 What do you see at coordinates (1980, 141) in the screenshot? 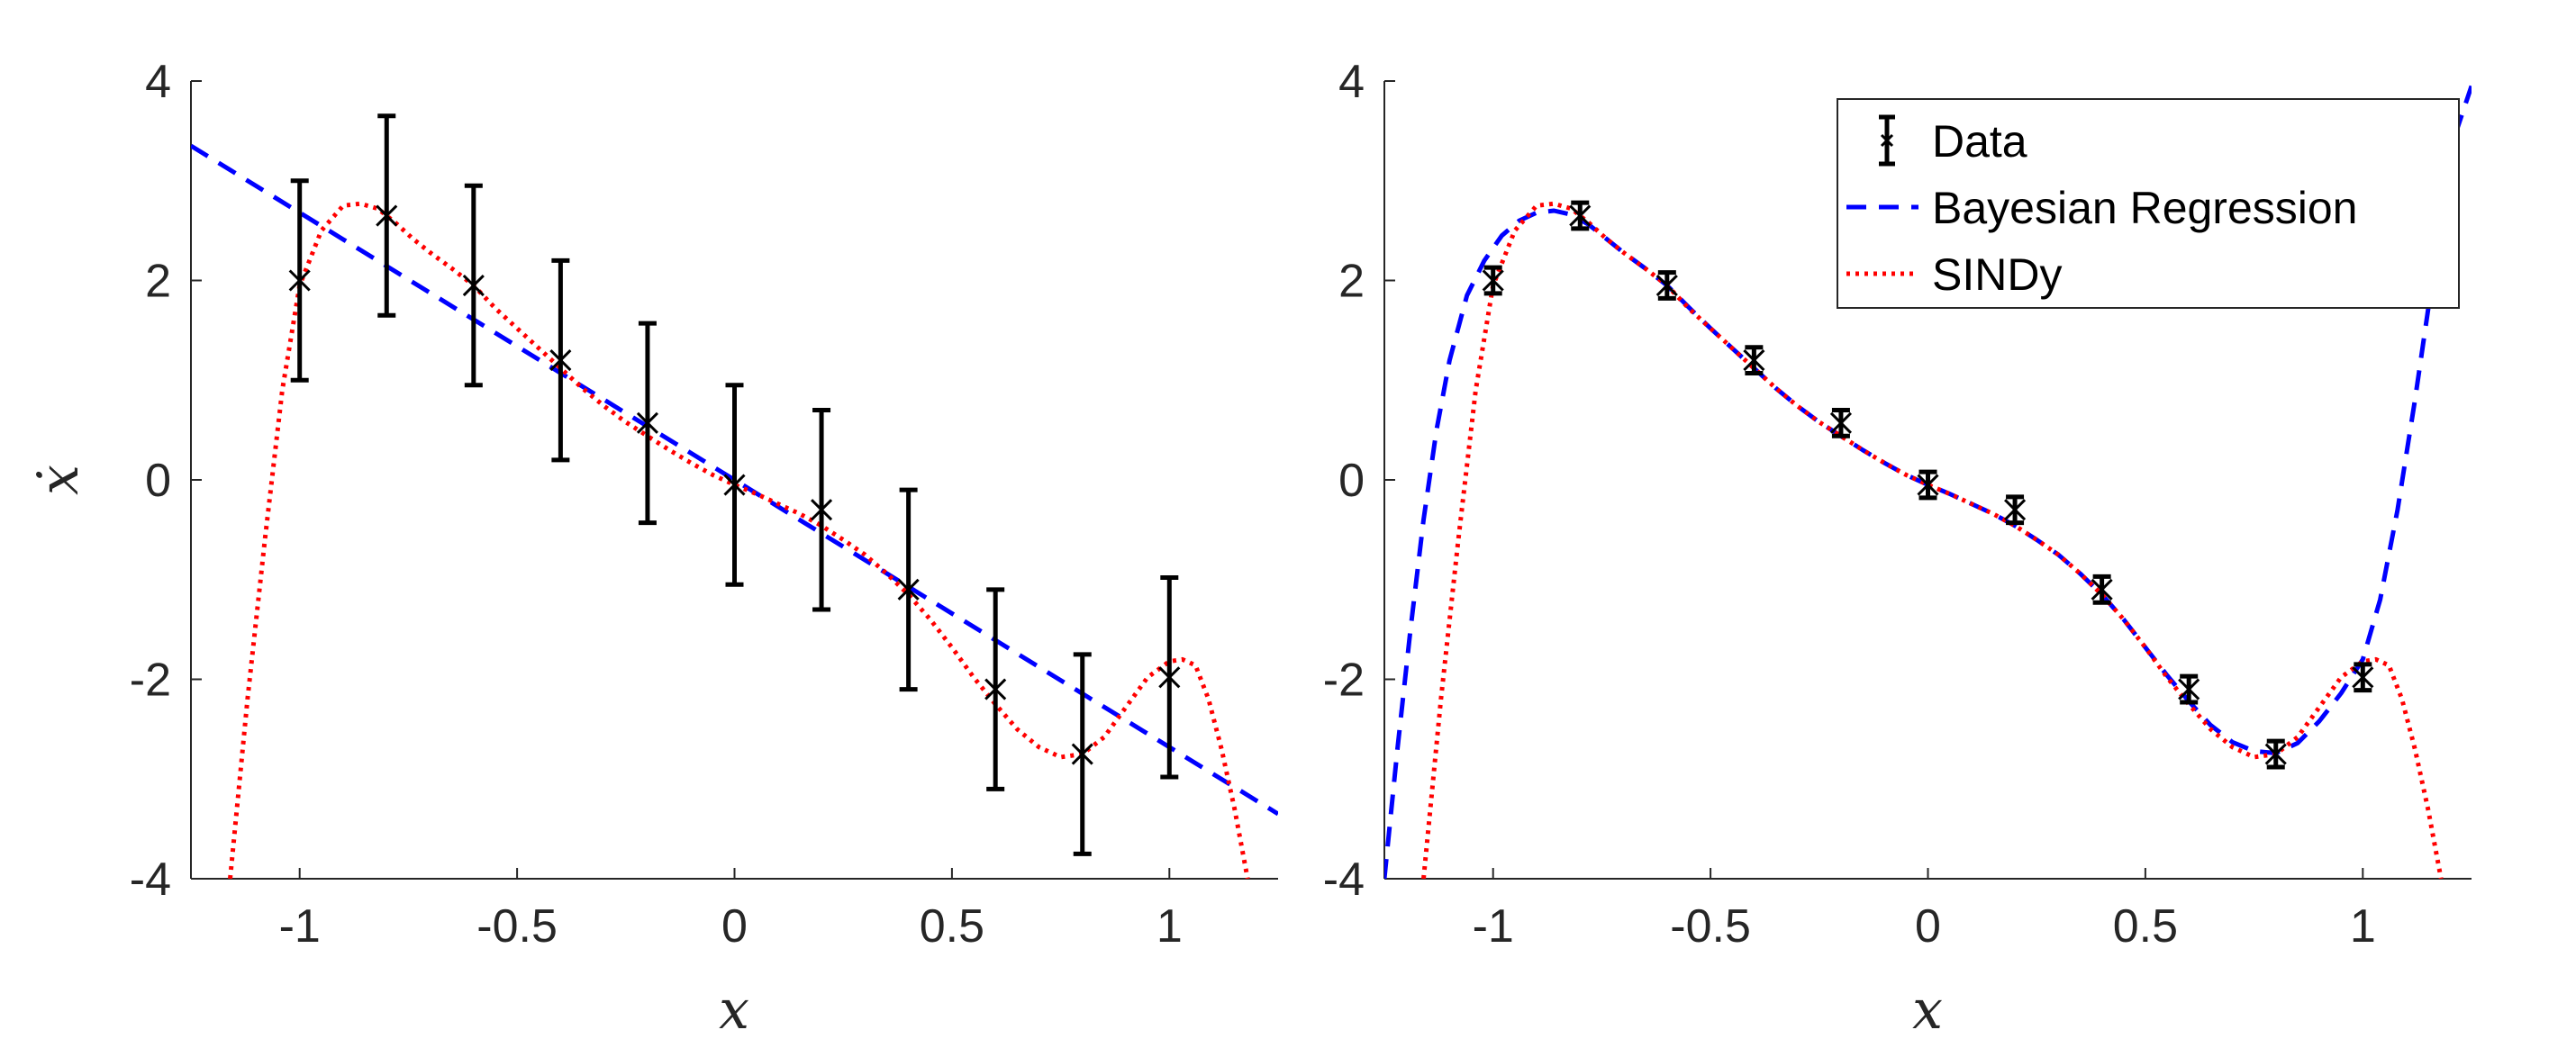
I see `legend-label-data: Data` at bounding box center [1980, 141].